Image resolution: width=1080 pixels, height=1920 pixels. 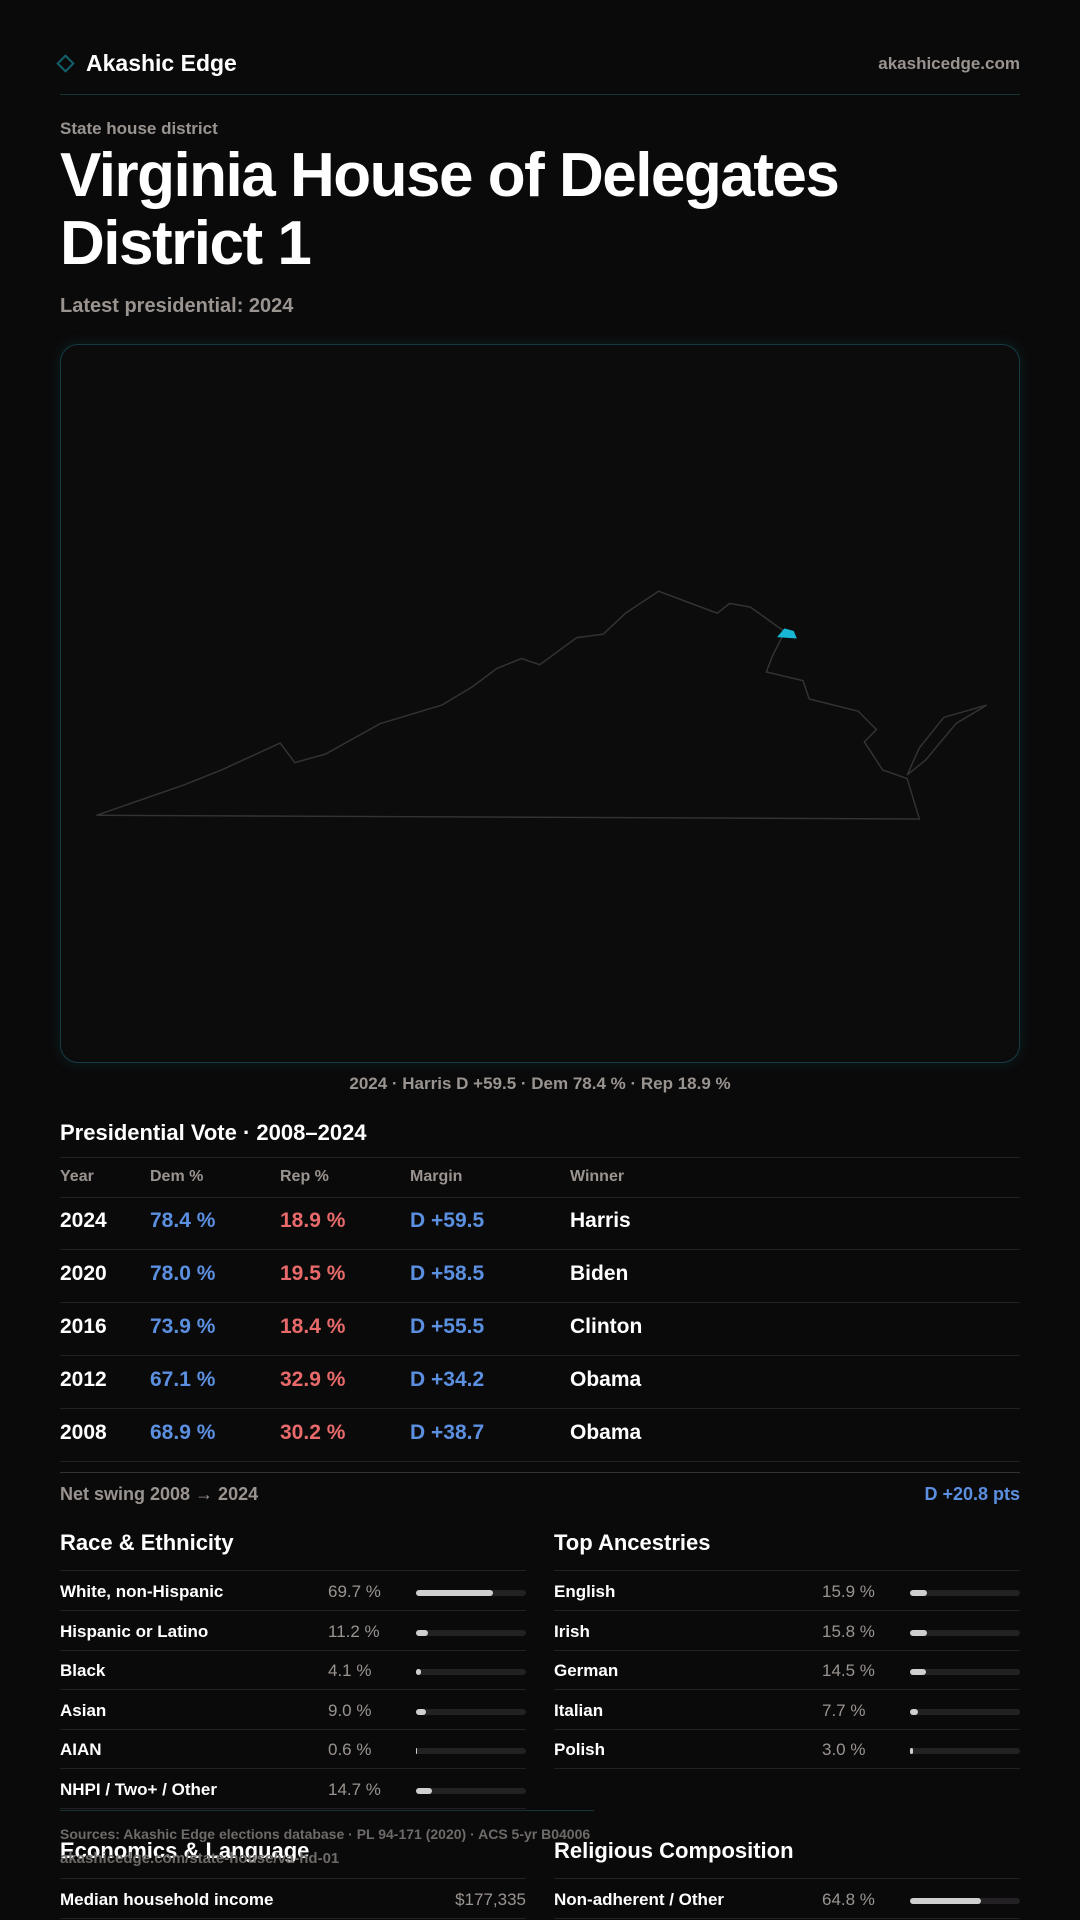 I want to click on site-link: akashicedge.com, so click(x=949, y=63).